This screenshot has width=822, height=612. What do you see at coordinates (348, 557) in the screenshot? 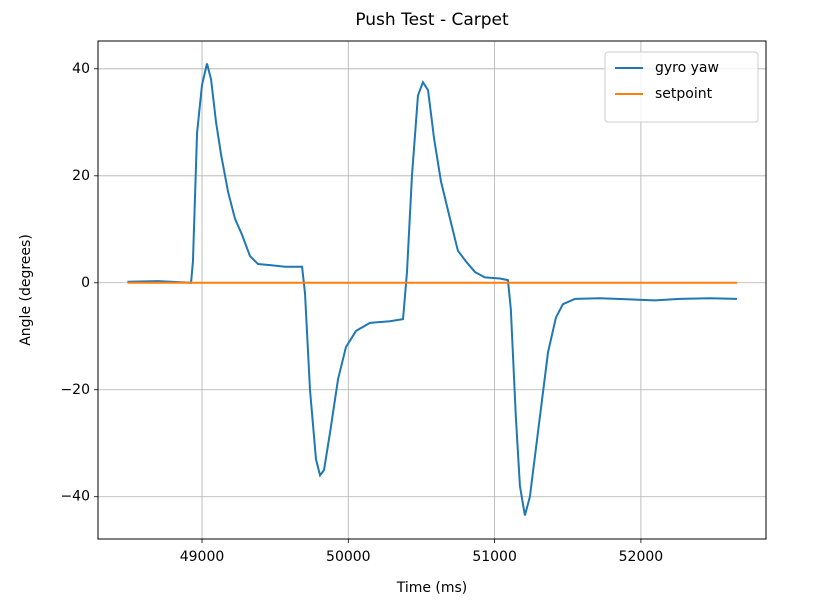
I see `x-tick-label: 50000` at bounding box center [348, 557].